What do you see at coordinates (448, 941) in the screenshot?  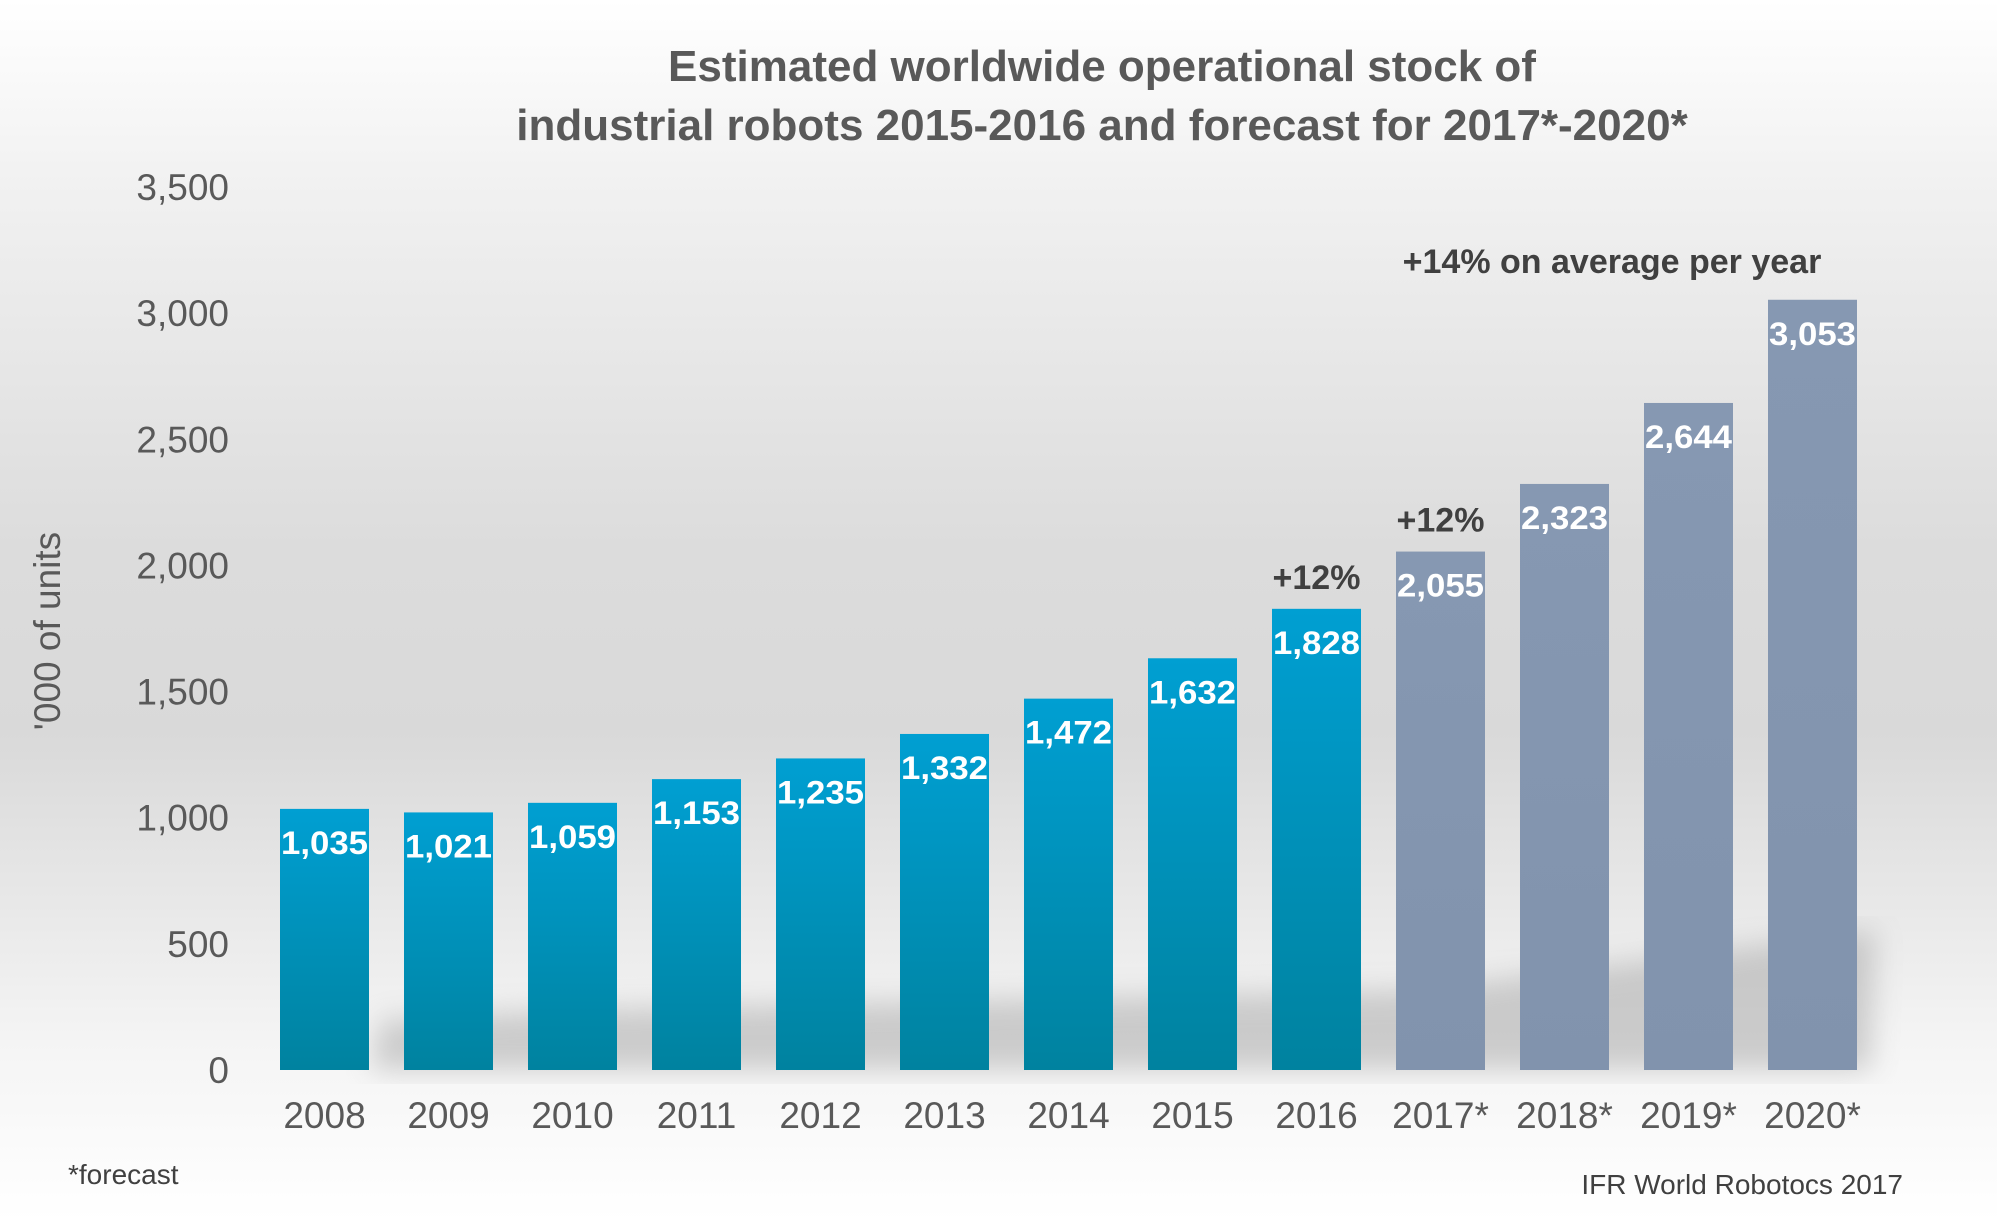 I see `bar-2009` at bounding box center [448, 941].